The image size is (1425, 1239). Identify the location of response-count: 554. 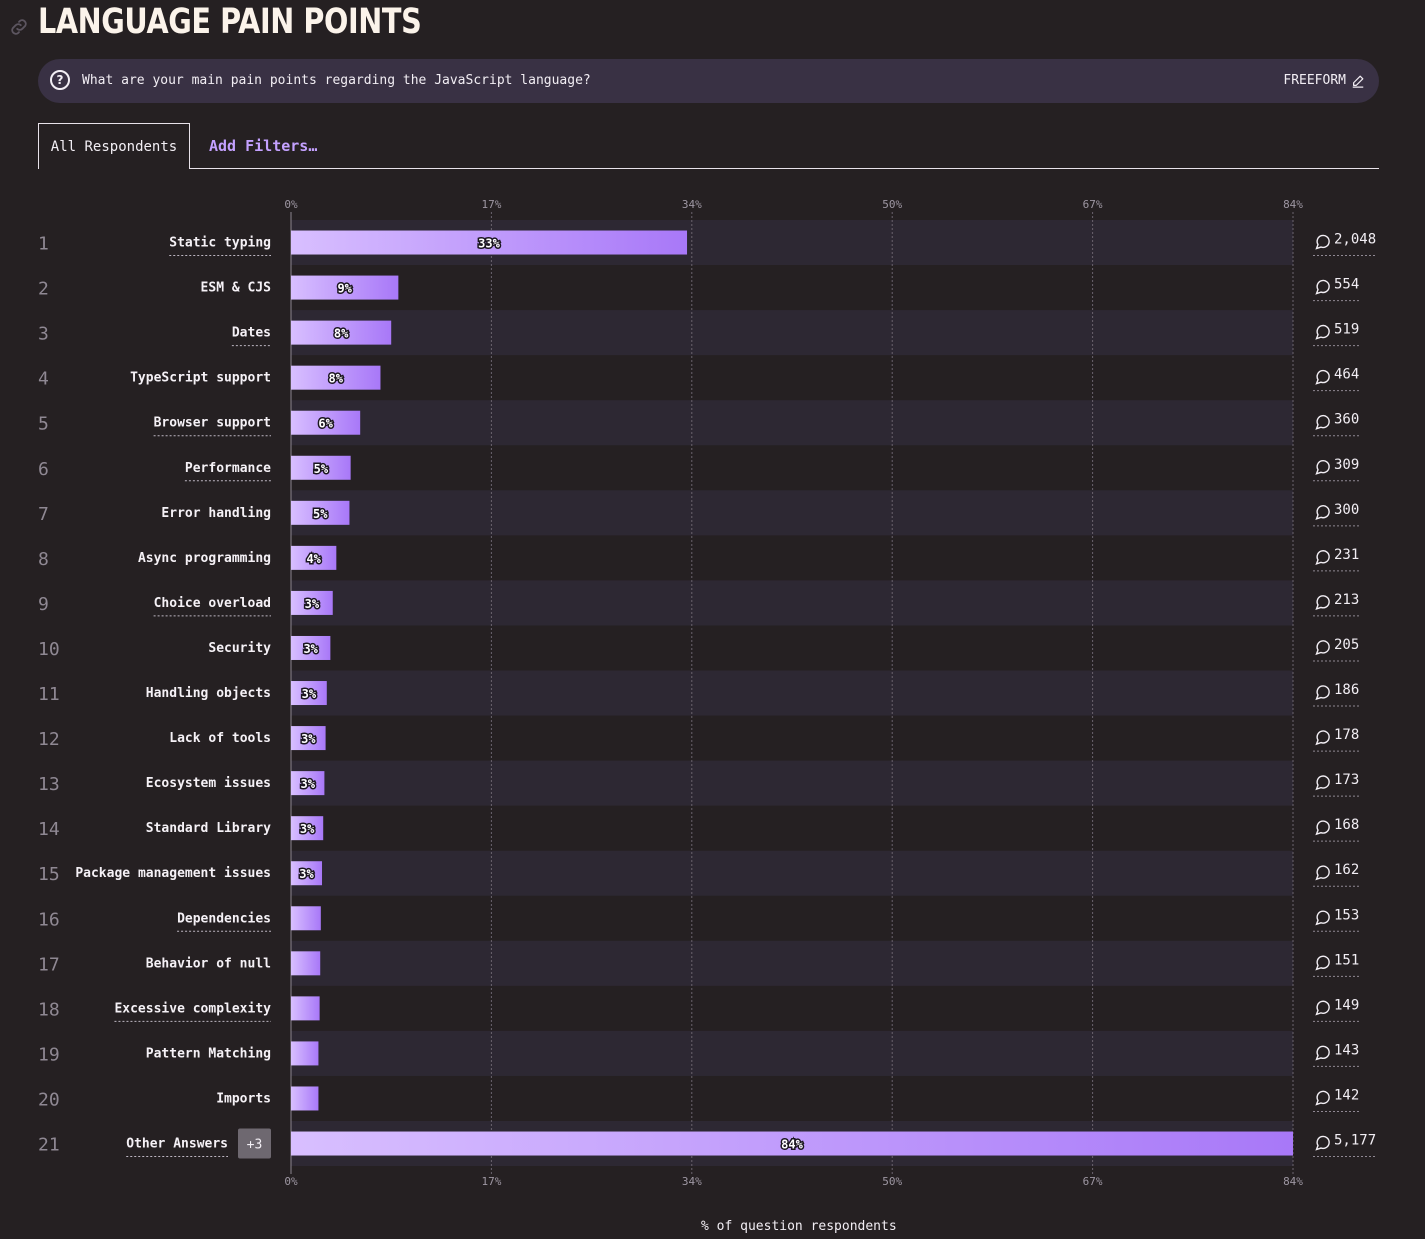
(1346, 285).